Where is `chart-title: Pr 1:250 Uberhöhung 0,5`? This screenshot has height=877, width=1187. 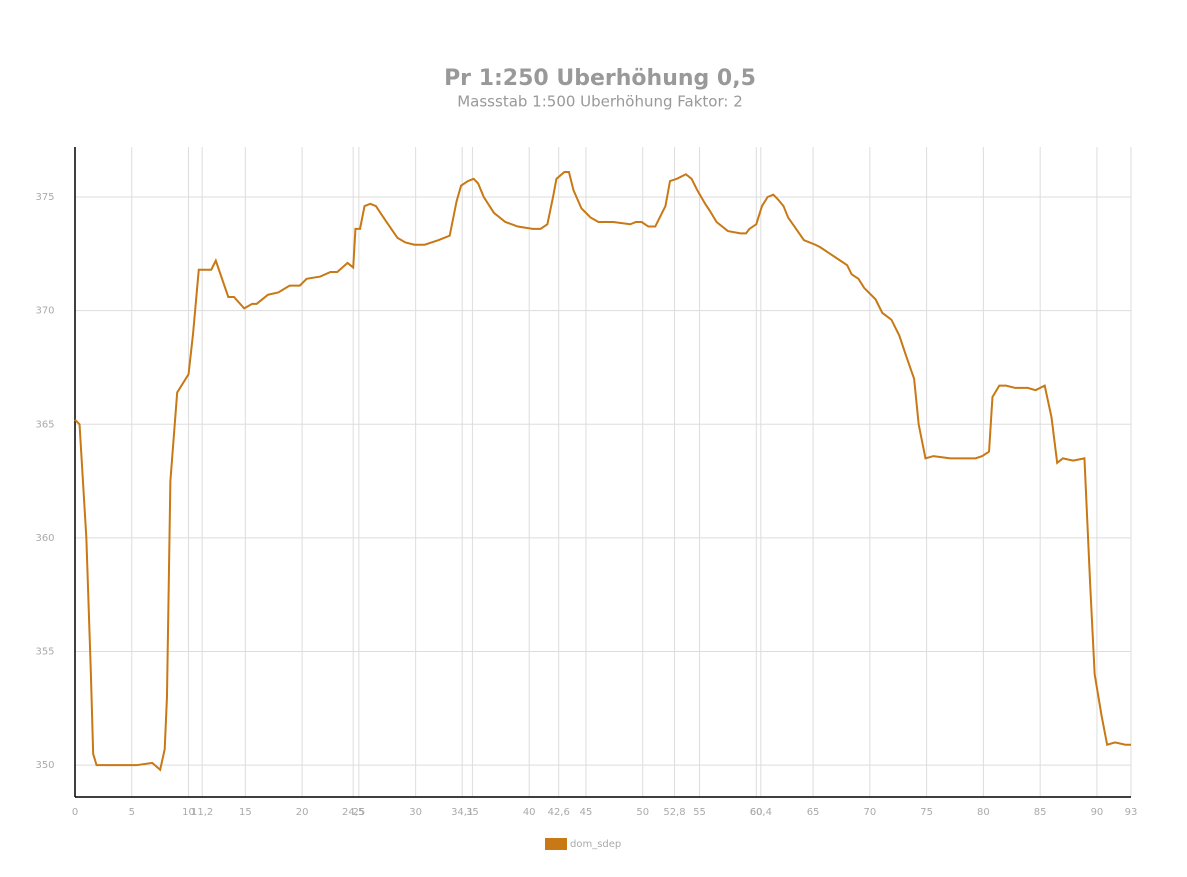 chart-title: Pr 1:250 Uberhöhung 0,5 is located at coordinates (600, 78).